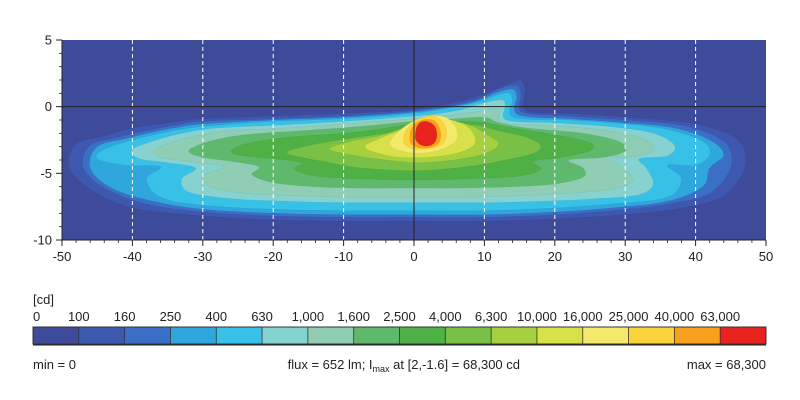 The image size is (800, 400). What do you see at coordinates (491, 316) in the screenshot?
I see `color-step-label: 6,300` at bounding box center [491, 316].